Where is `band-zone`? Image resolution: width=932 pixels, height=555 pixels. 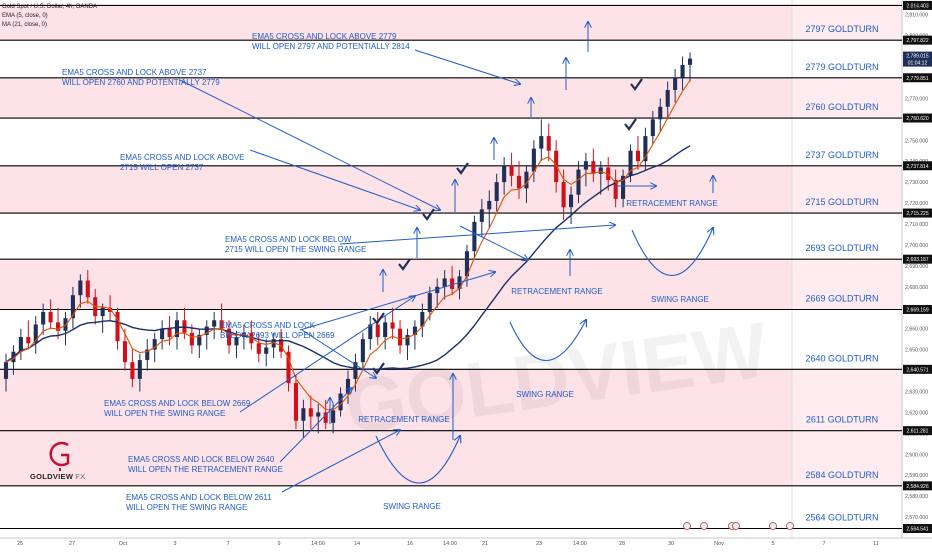
band-zone is located at coordinates (451, 23).